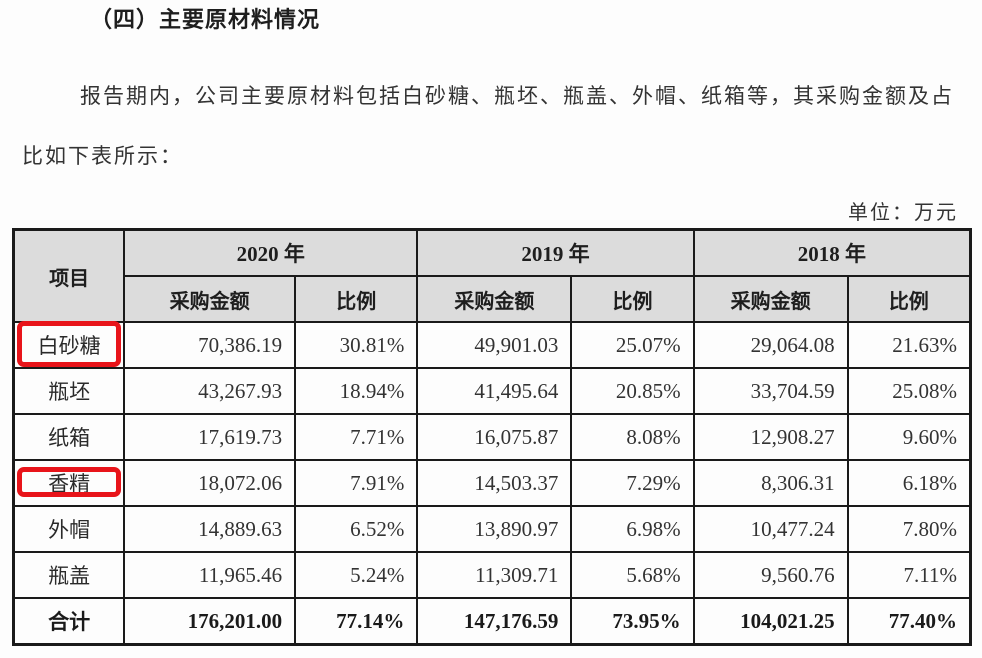  Describe the element at coordinates (356, 391) in the screenshot. I see `ratio-cell: 18.94%` at that location.